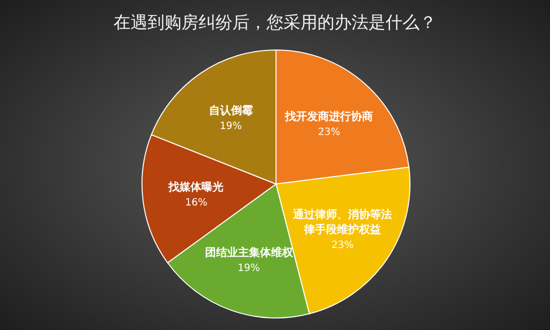 This screenshot has height=330, width=550. Describe the element at coordinates (230, 111) in the screenshot. I see `slice-label: 自认倒霉` at that location.